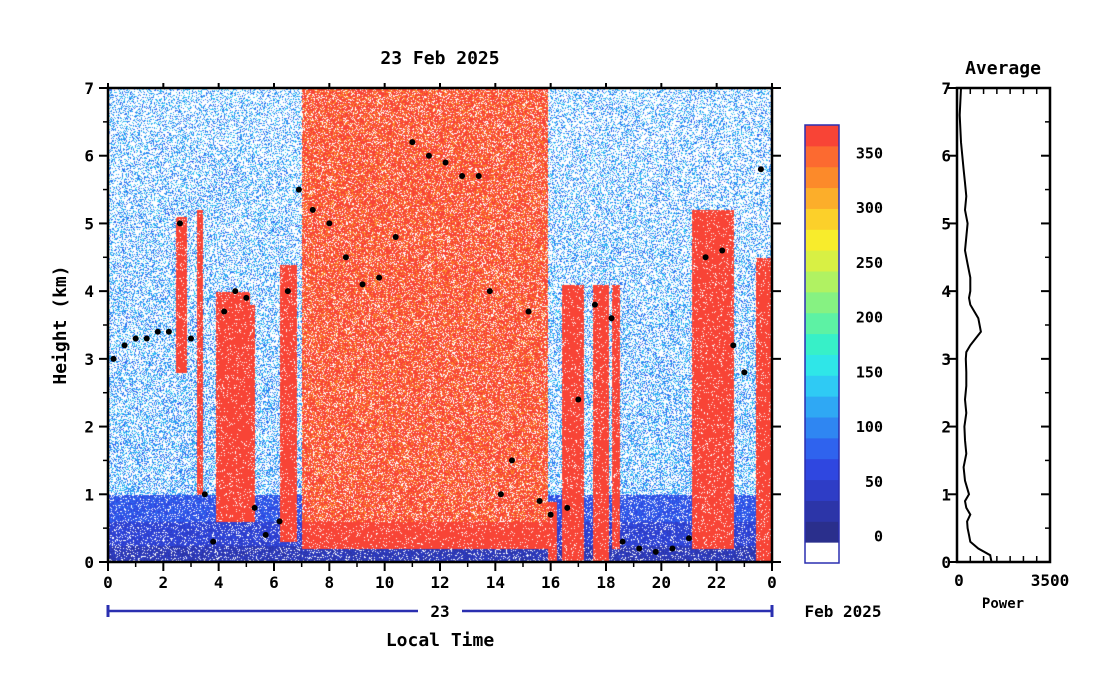 The image size is (1116, 699). I want to click on date-month-year-label: Feb 2025, so click(842, 611).